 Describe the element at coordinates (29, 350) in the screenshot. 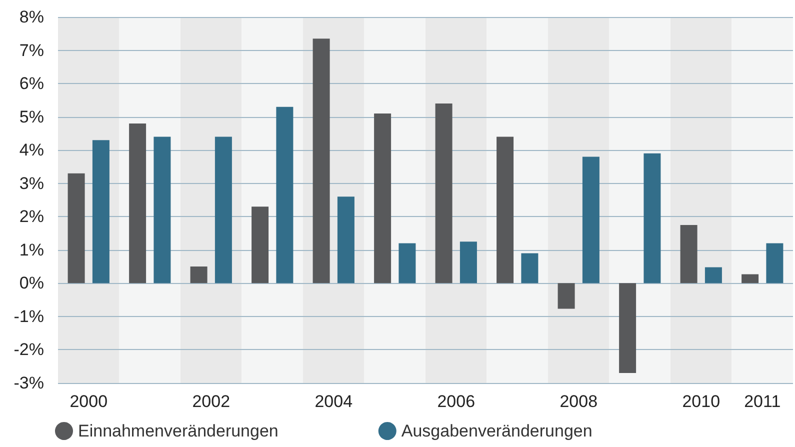

I see `y-tick-label: -2%` at that location.